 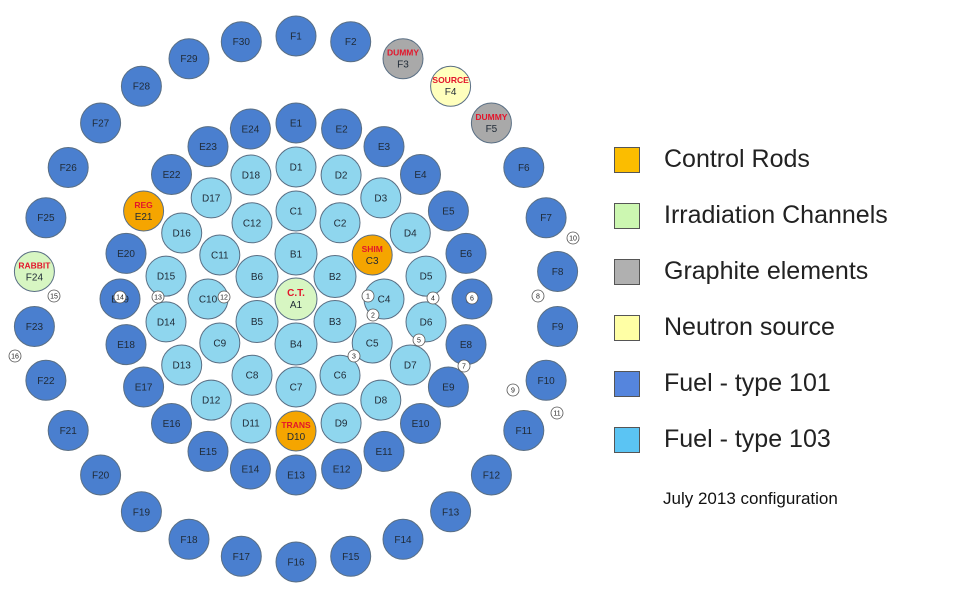 I want to click on rod-F6: F6, so click(x=524, y=167).